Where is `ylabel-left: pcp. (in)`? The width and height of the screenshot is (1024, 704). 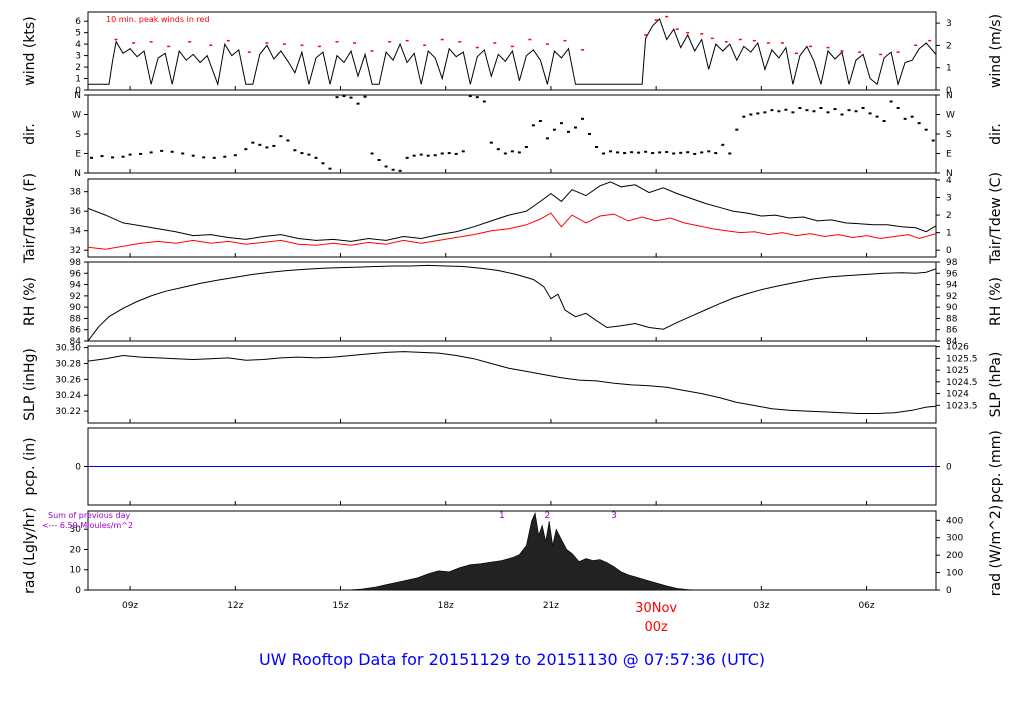 ylabel-left: pcp. (in) is located at coordinates (30, 466).